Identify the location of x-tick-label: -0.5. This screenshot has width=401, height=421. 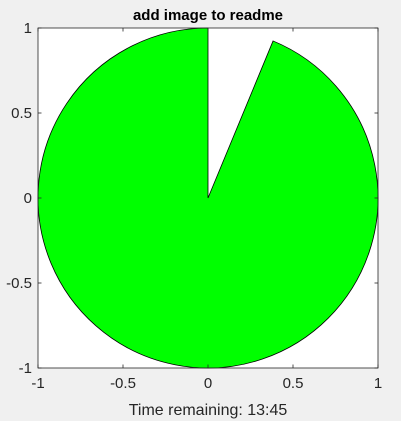
(123, 383).